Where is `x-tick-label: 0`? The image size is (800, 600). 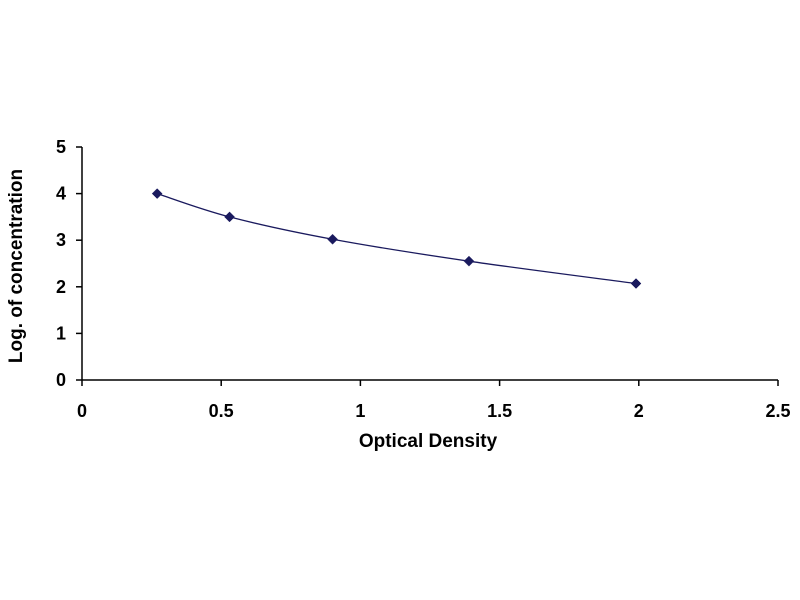
x-tick-label: 0 is located at coordinates (82, 411).